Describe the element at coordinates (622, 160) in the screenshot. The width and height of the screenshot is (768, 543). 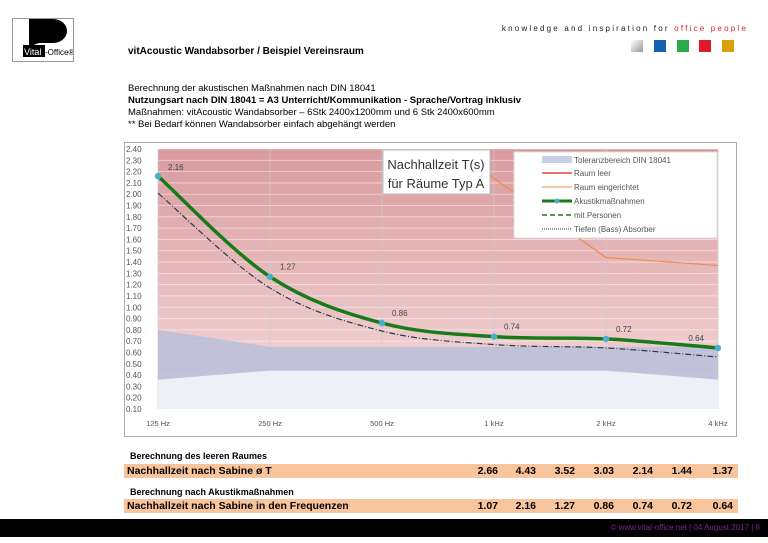
I see `legend-label-tolerance: Toleranzbereich DIN 18041` at that location.